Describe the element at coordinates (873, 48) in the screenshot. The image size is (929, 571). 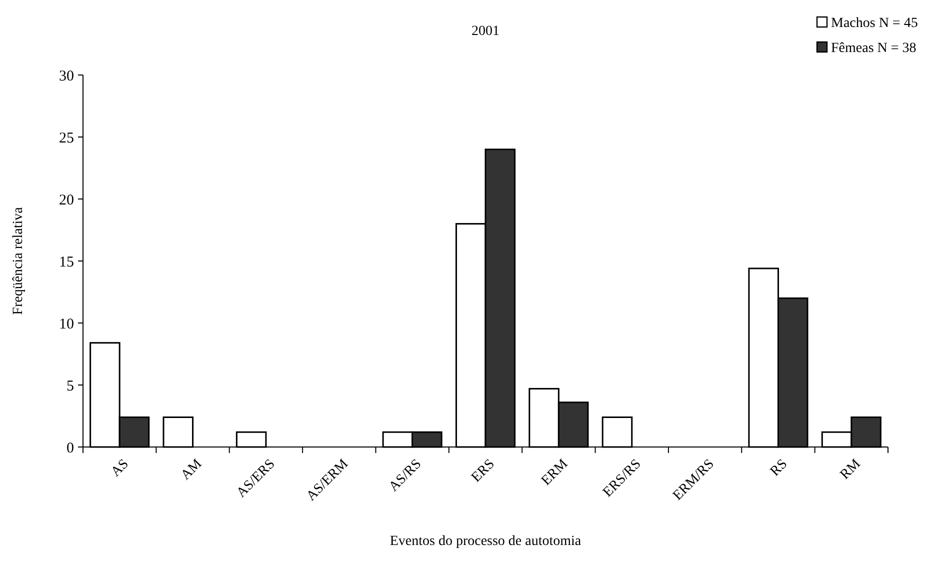
I see `legend-label: Fêmeas N = 38` at that location.